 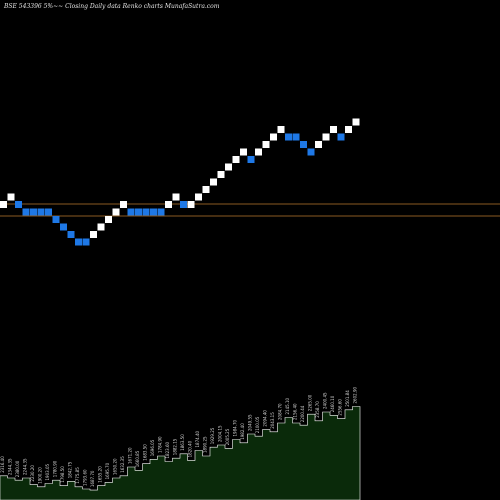 What do you see at coordinates (295, 411) in the screenshot?
I see `volume-label: 2156.40` at bounding box center [295, 411].